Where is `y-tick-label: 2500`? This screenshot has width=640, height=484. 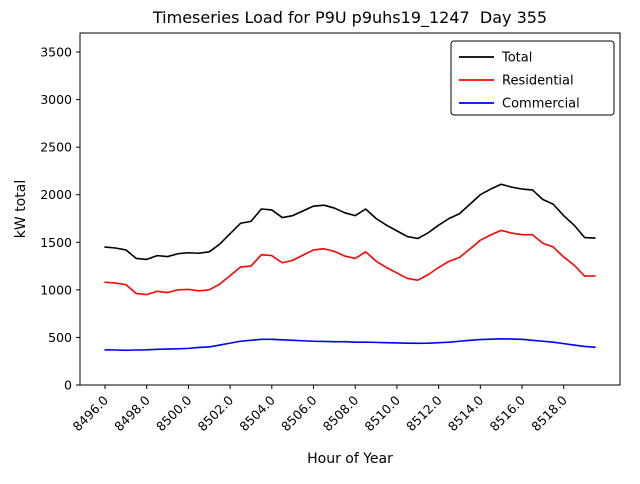
y-tick-label: 2500 is located at coordinates (56, 147).